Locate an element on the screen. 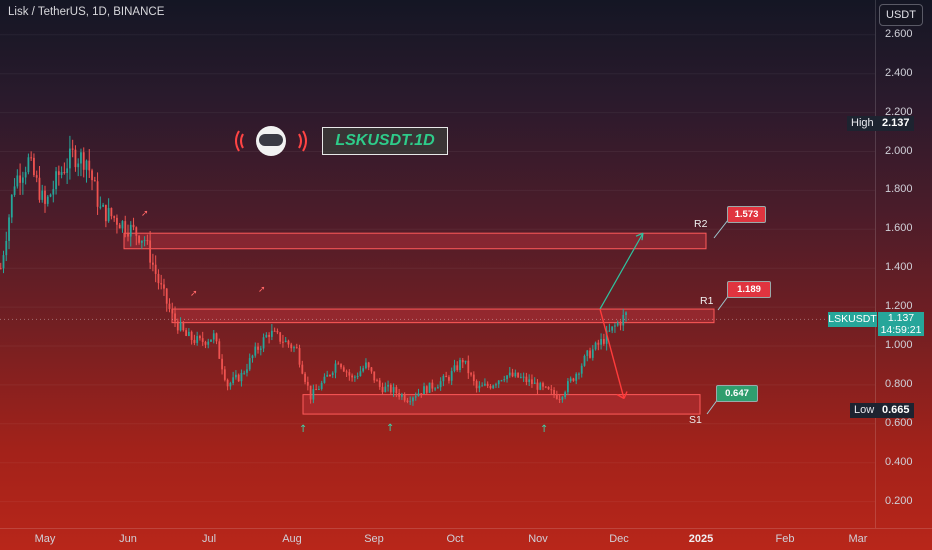 The image size is (932, 550). r1-callout: 1.189 is located at coordinates (749, 289).